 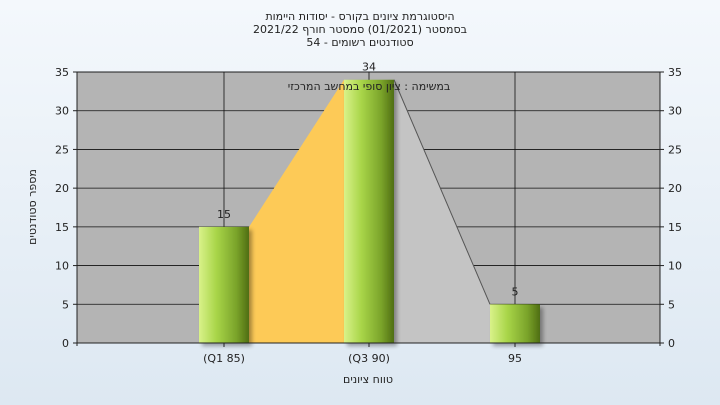 What do you see at coordinates (671, 304) in the screenshot?
I see `y-tick-label-right: 5` at bounding box center [671, 304].